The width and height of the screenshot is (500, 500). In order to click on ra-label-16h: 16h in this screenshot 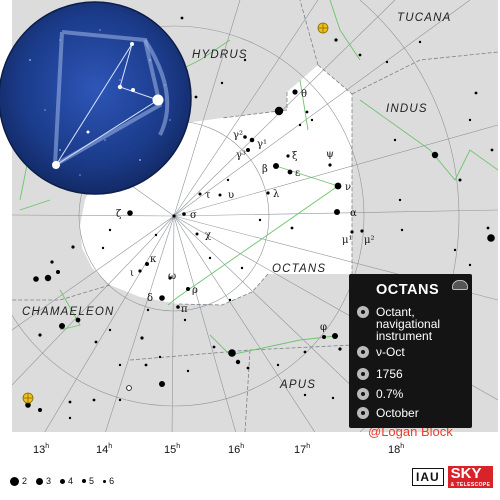, I will do `click(236, 449)`.